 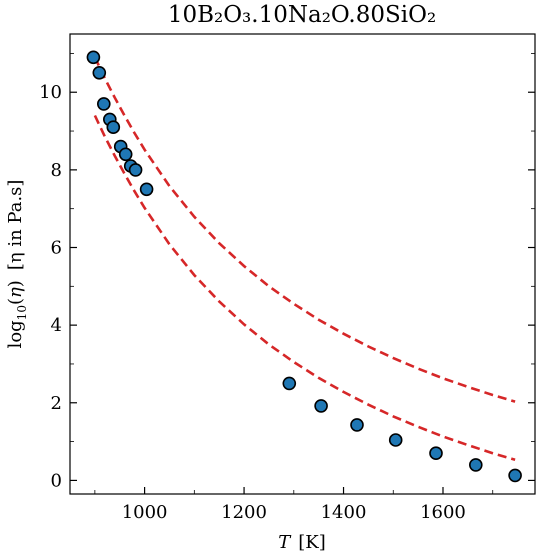 I want to click on x-axis-symbol: T, so click(x=285, y=542).